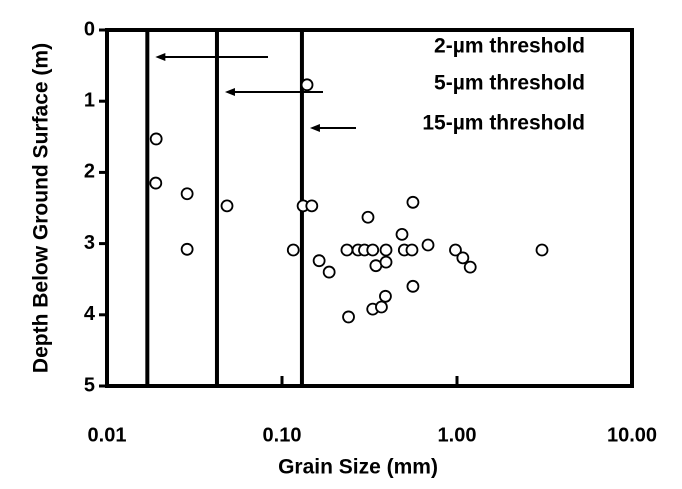 The image size is (682, 489). What do you see at coordinates (89, 100) in the screenshot?
I see `y-tick-label: 1` at bounding box center [89, 100].